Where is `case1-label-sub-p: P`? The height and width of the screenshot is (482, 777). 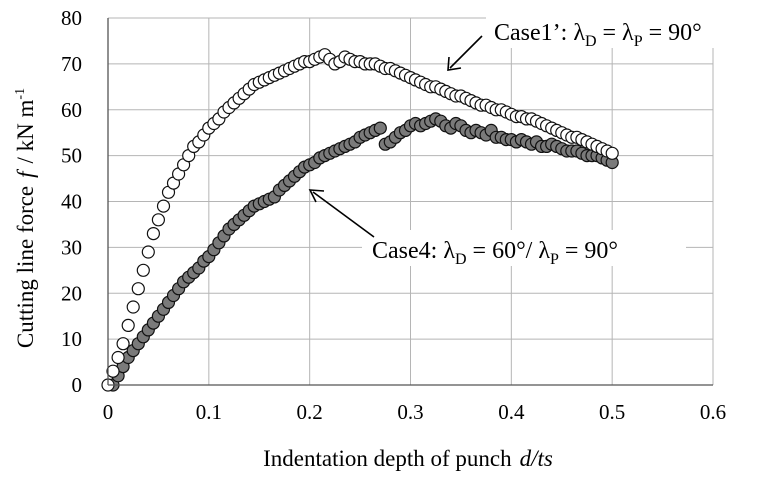
case1-label-sub-p: P is located at coordinates (638, 41).